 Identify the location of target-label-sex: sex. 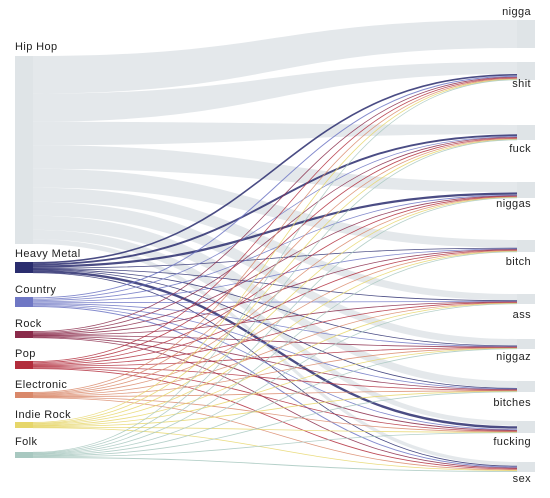
(522, 479).